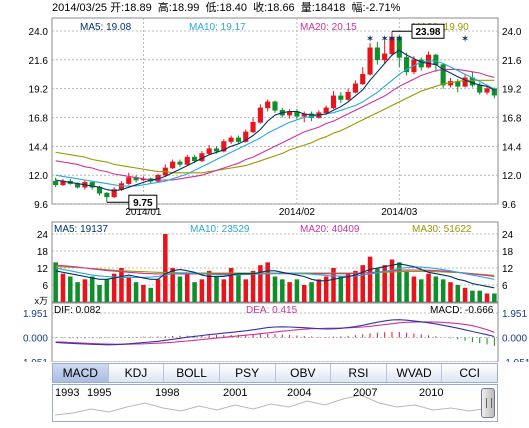  What do you see at coordinates (399, 212) in the screenshot?
I see `x-tick-label: 2014/03` at bounding box center [399, 212].